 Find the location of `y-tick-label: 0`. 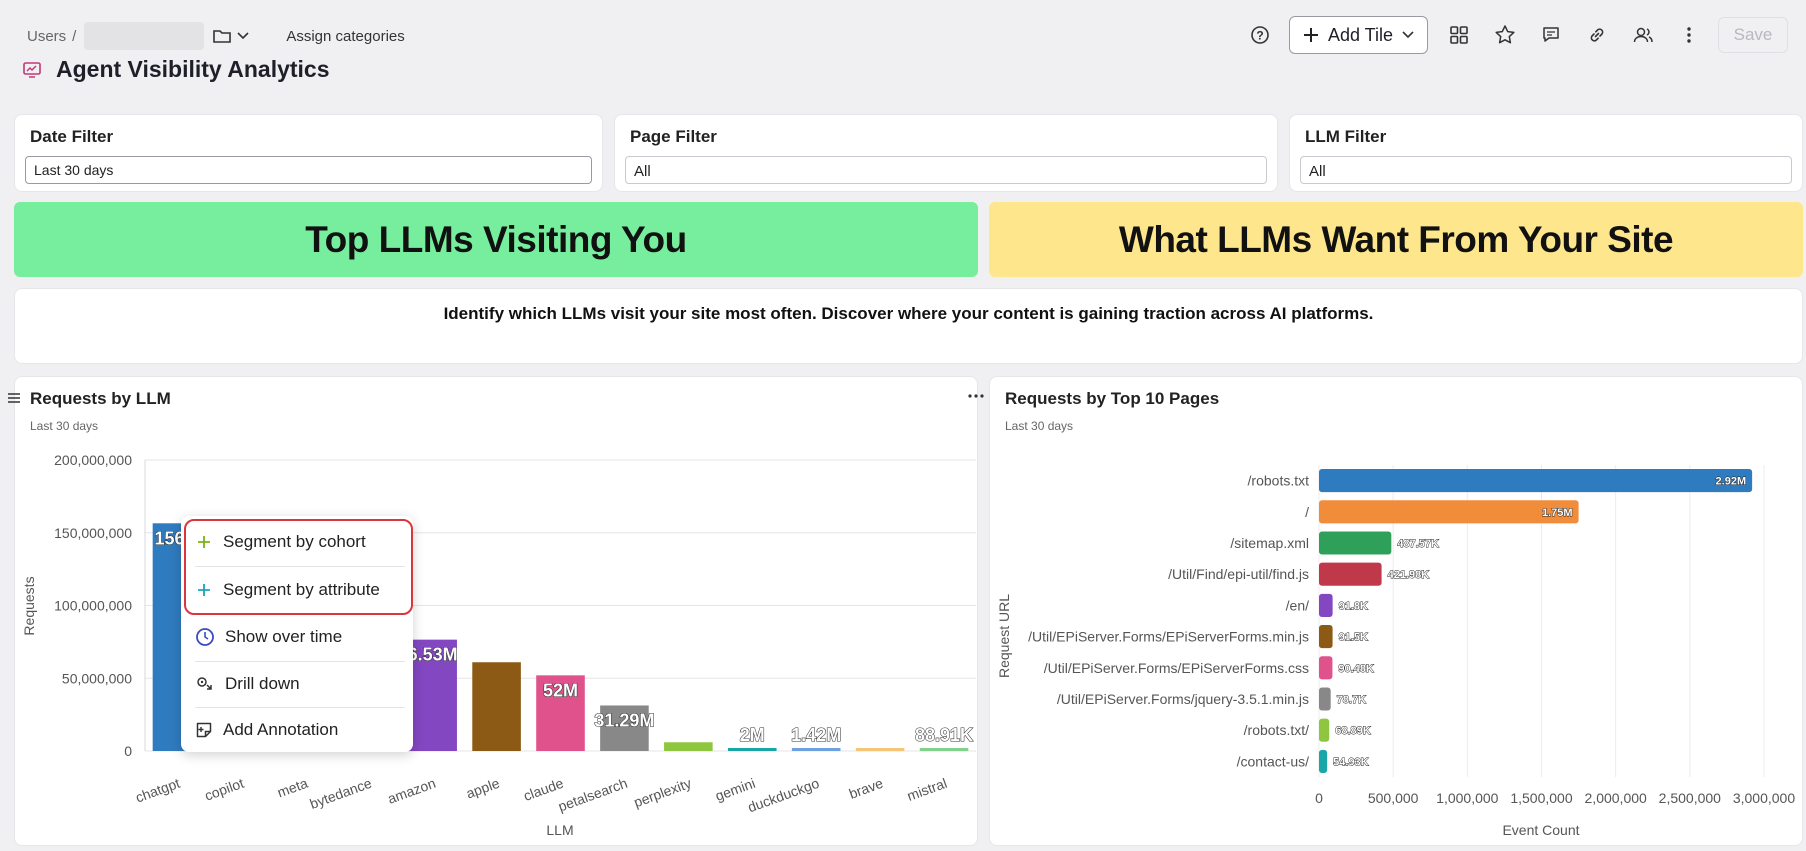

y-tick-label: 0 is located at coordinates (128, 751).